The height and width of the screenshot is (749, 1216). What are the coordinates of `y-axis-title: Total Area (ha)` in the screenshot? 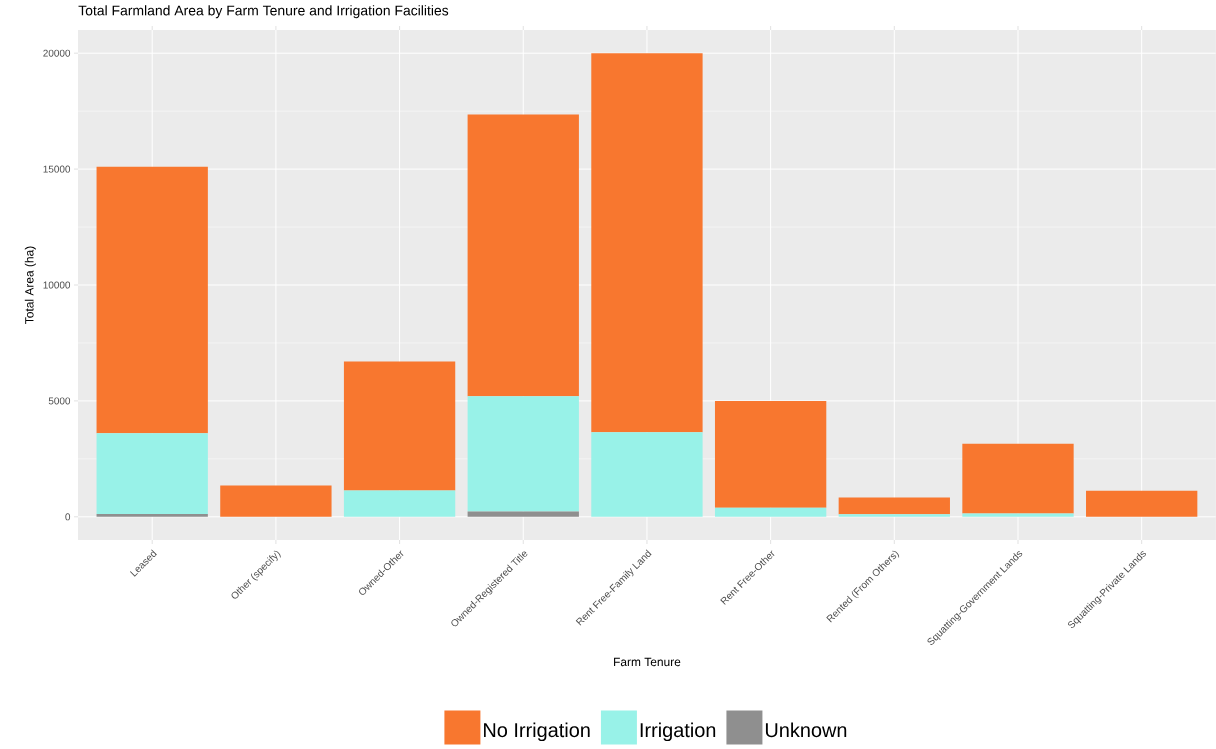 It's located at (30, 285).